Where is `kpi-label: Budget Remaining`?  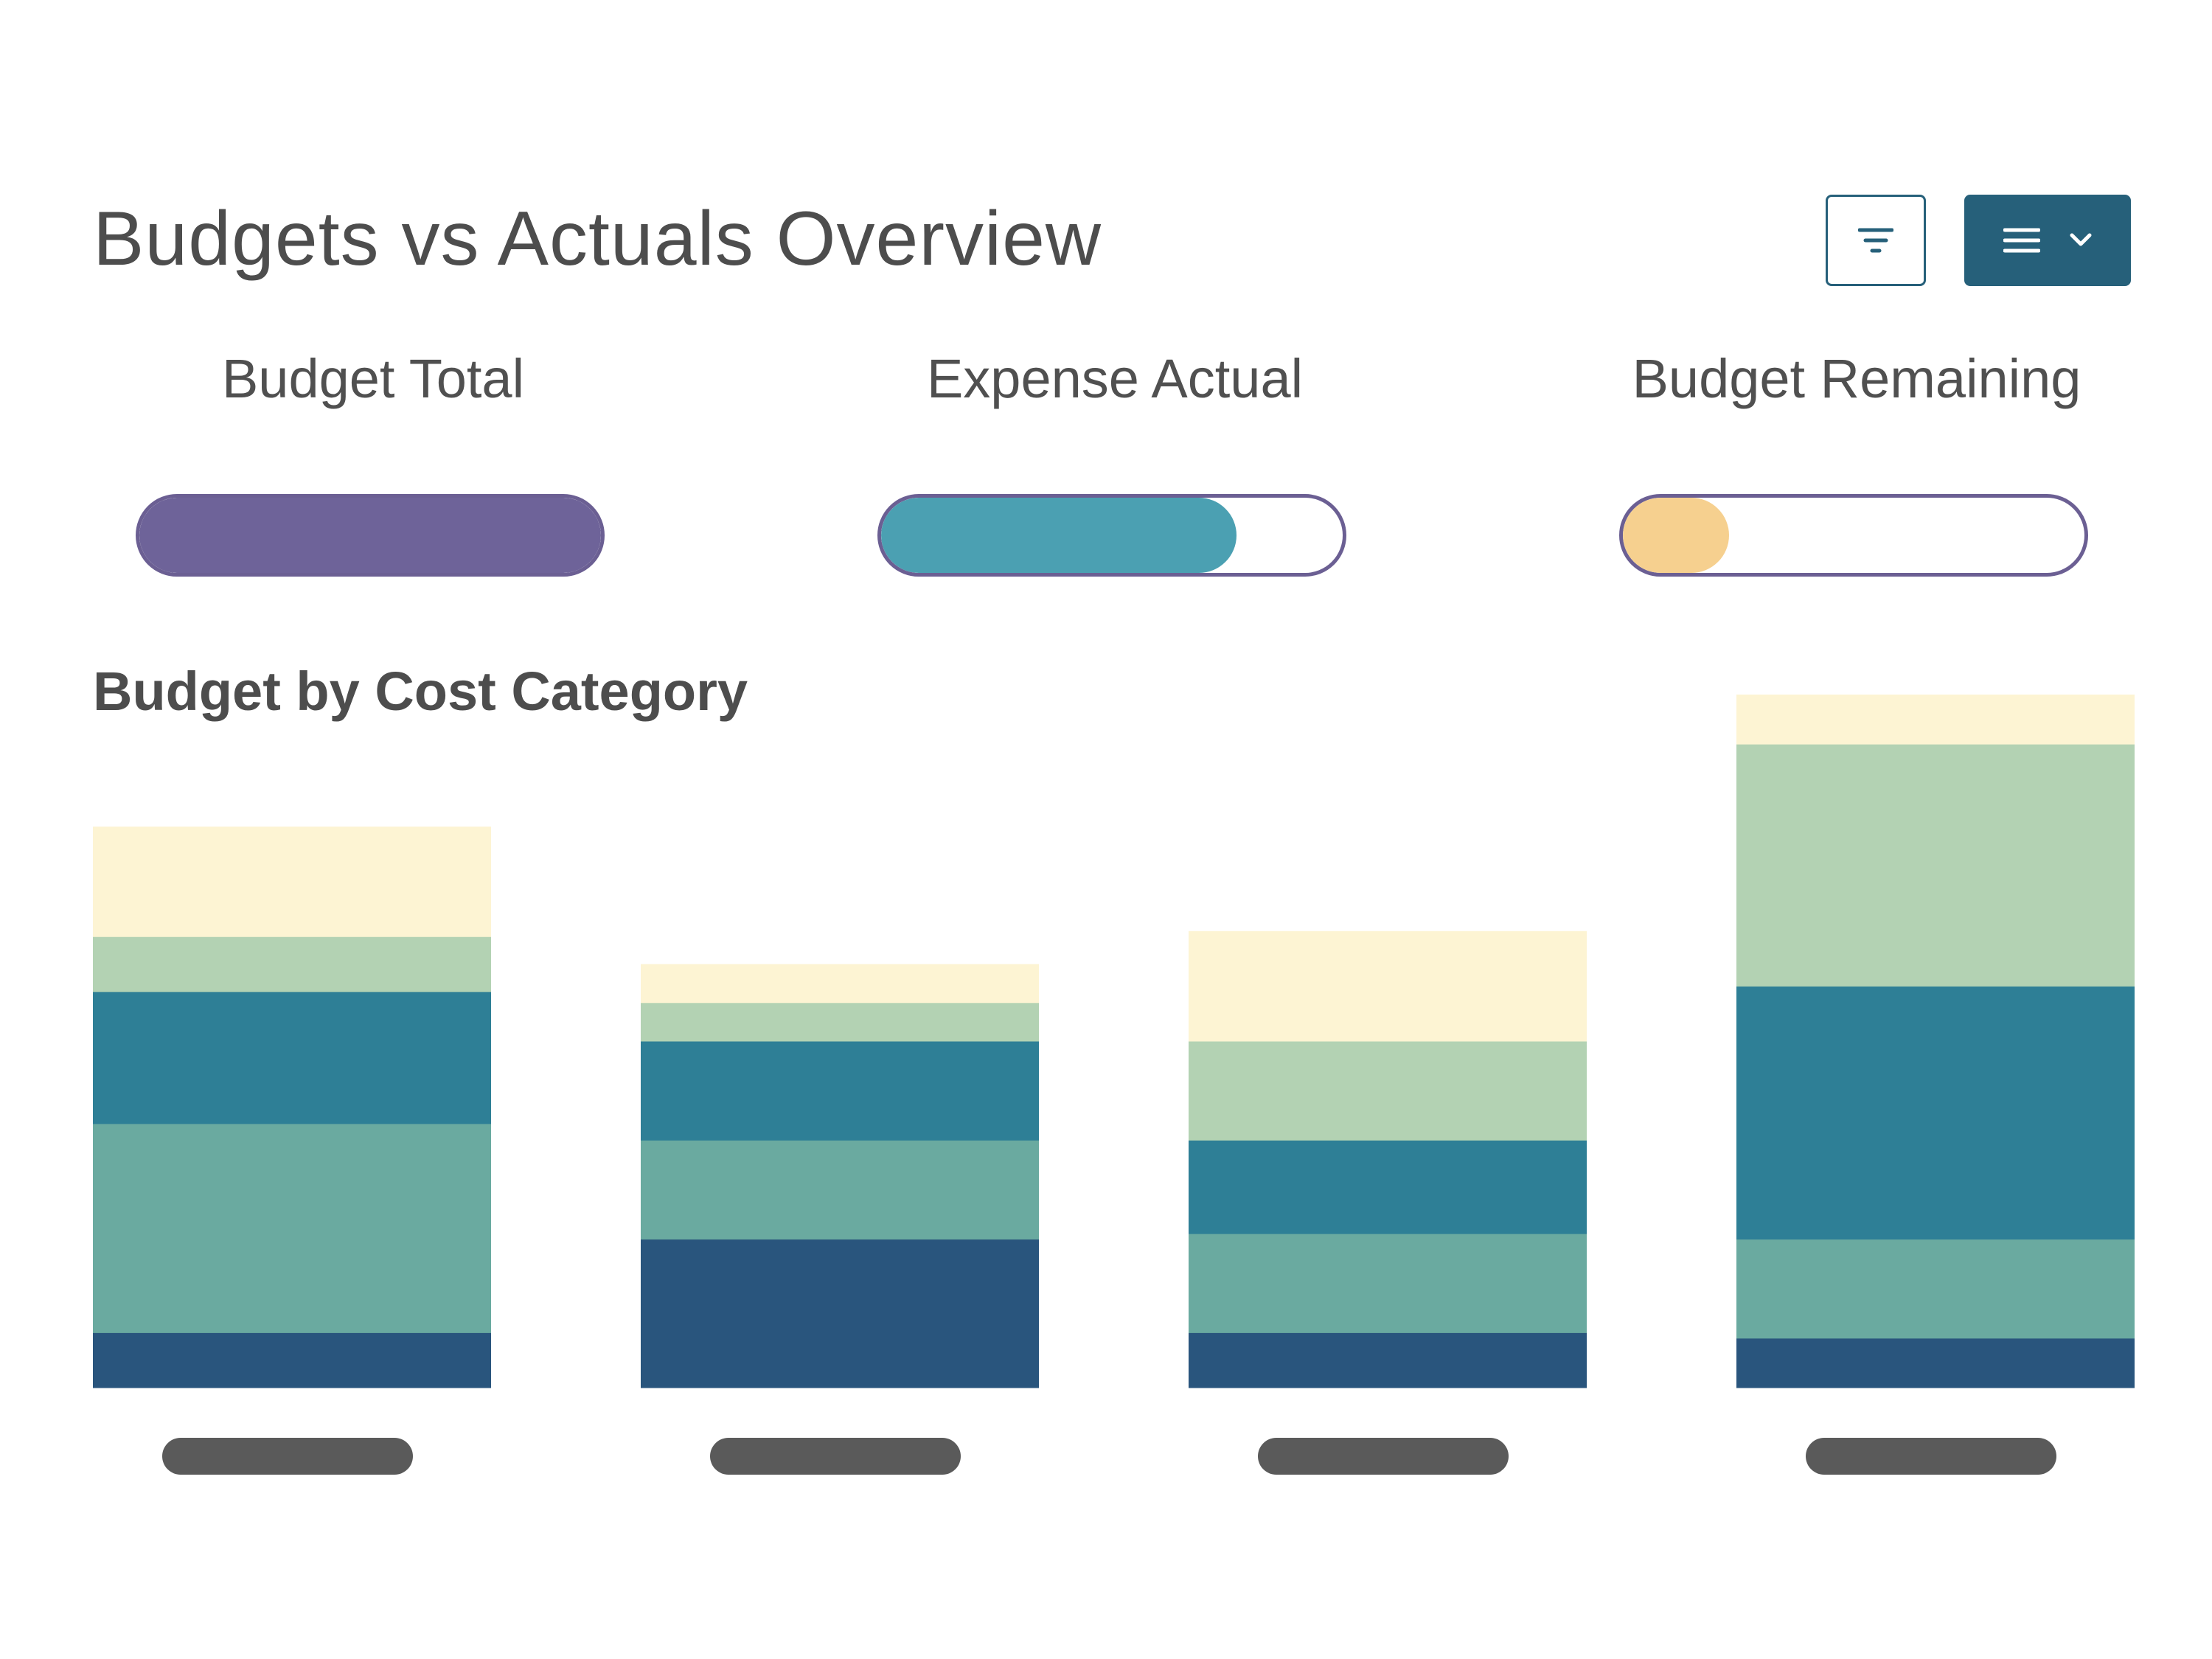
kpi-label: Budget Remaining is located at coordinates (1856, 378).